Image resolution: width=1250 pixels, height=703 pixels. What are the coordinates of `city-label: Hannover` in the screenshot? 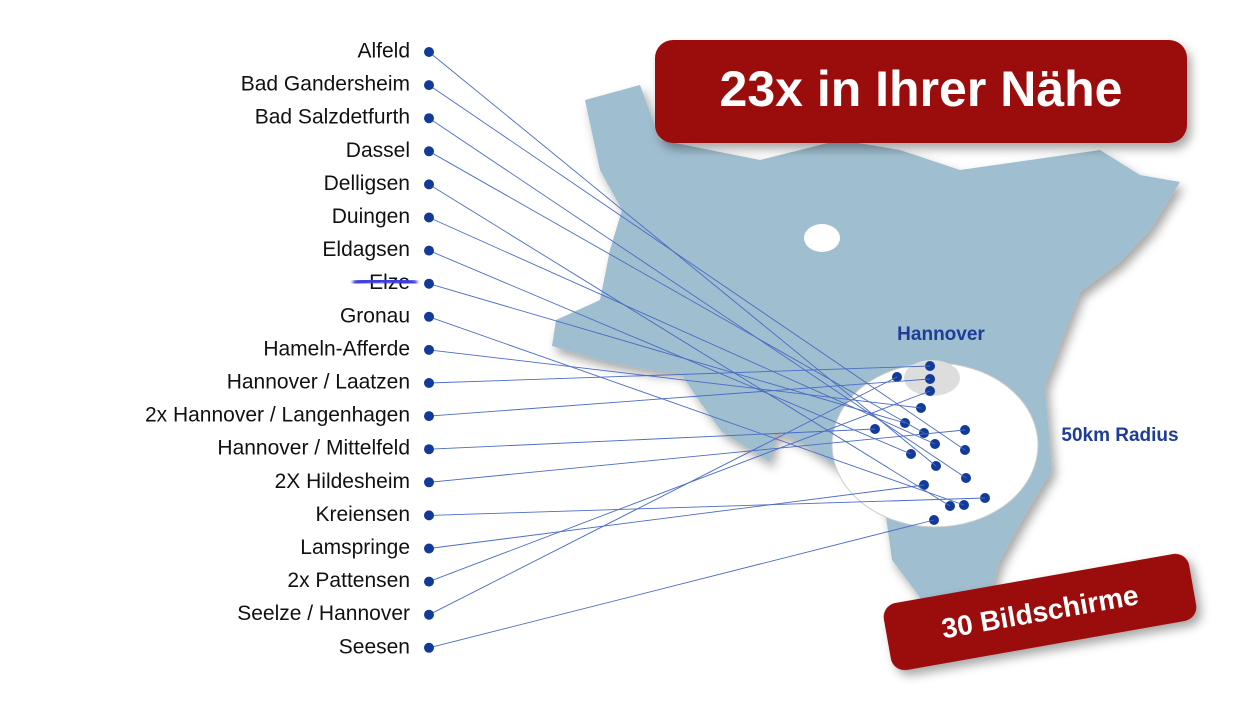 It's located at (941, 334).